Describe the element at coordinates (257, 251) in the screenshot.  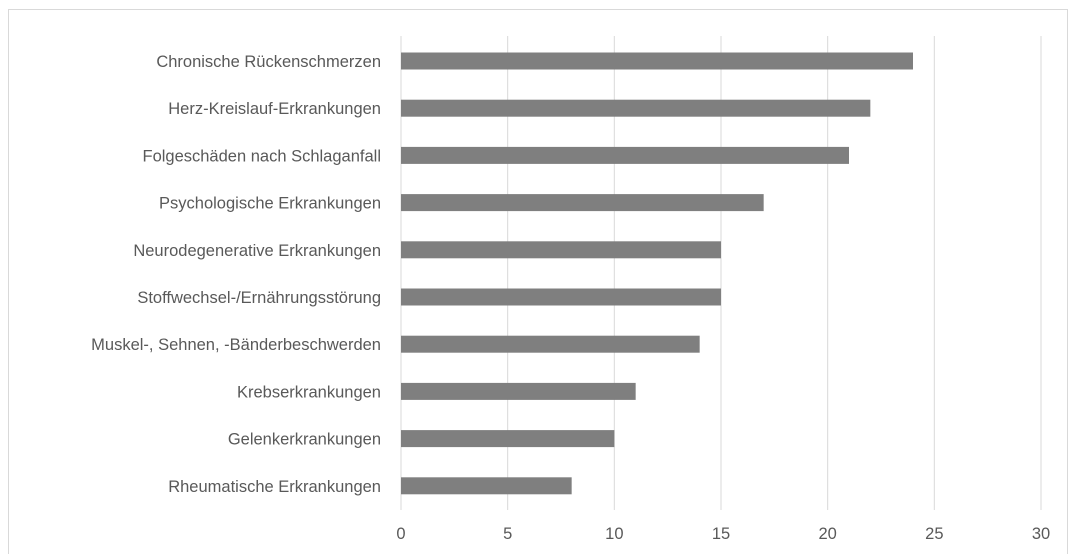
I see `category-label: Neurodegenerative Erkrankungen` at that location.